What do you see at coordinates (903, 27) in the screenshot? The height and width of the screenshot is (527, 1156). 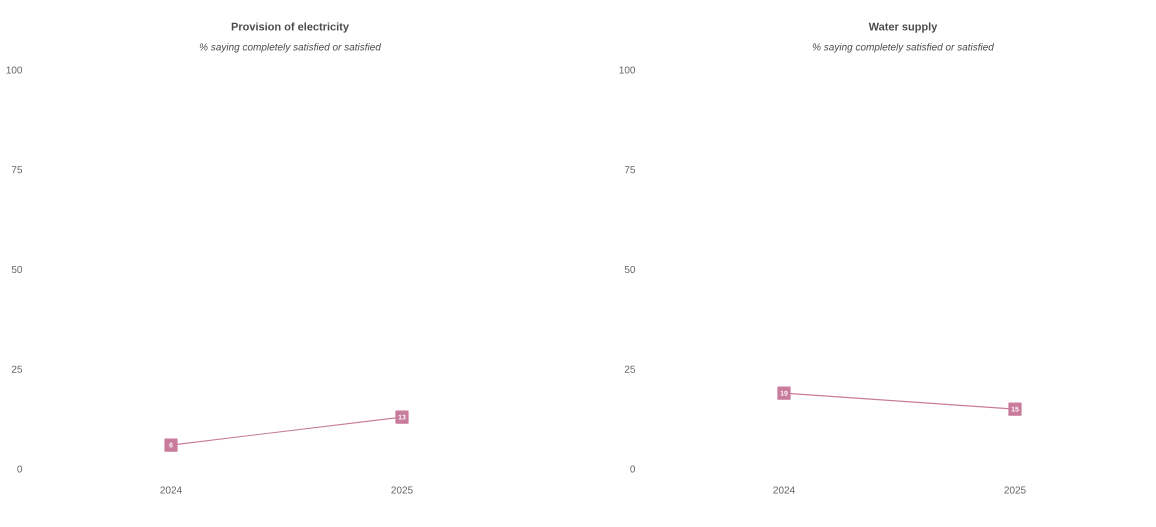 I see `chart-title: Water supply` at bounding box center [903, 27].